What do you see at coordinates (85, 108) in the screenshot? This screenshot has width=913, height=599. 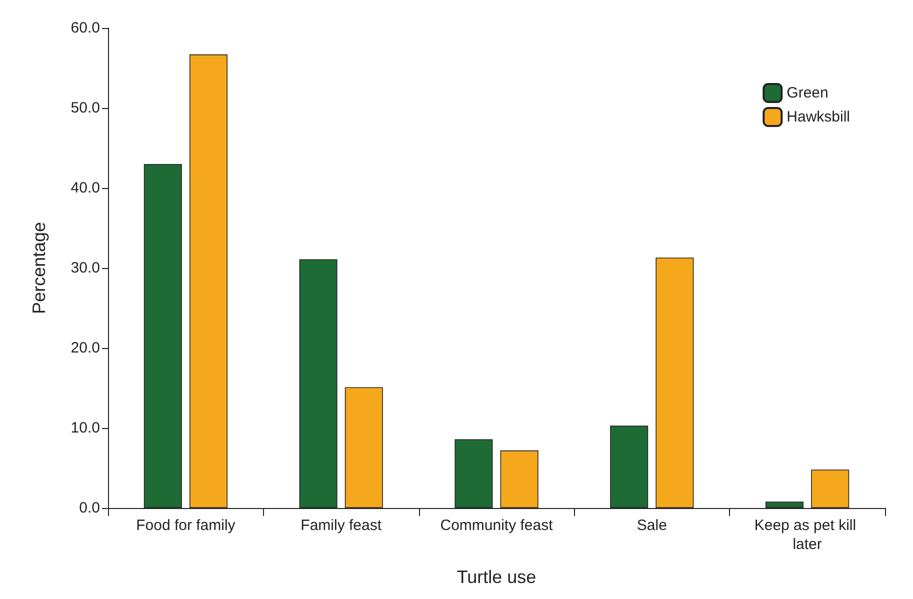 I see `y-tick-label: 50.0` at bounding box center [85, 108].